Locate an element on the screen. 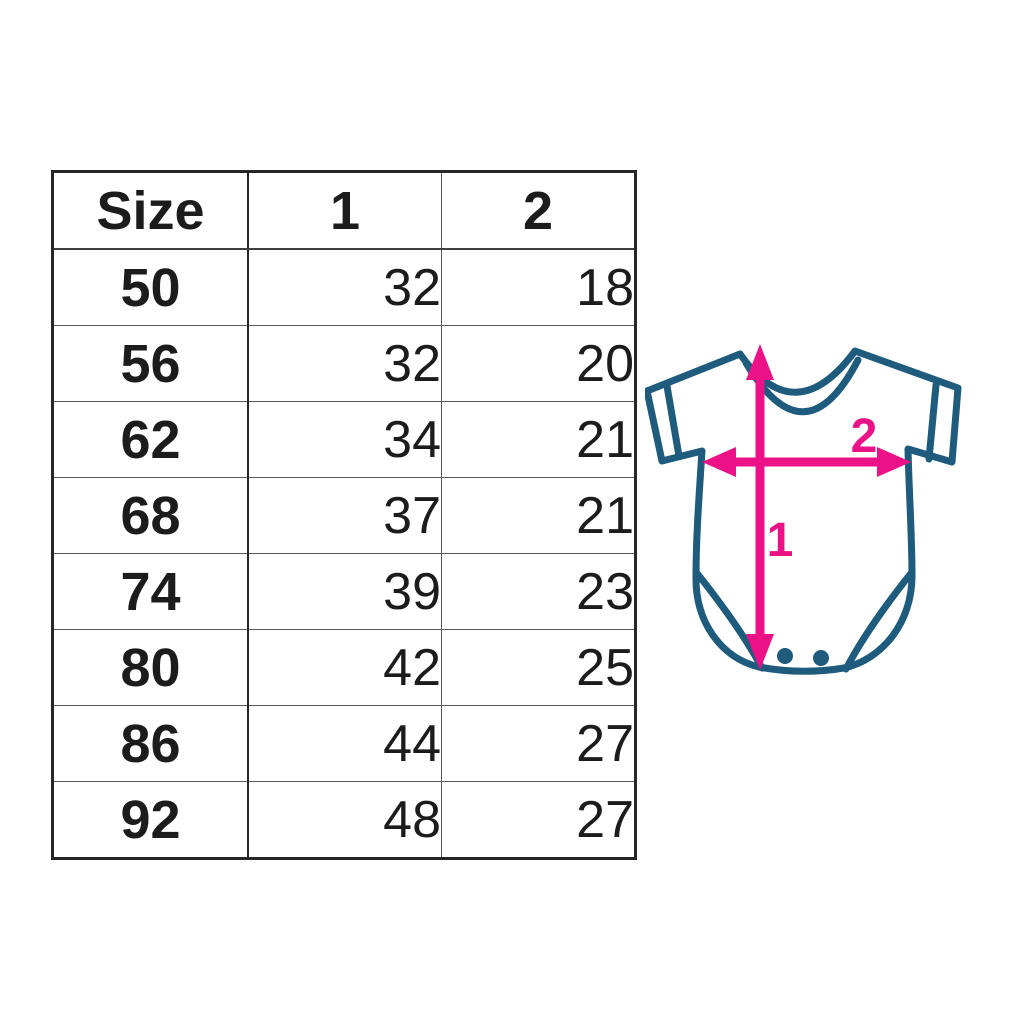 The height and width of the screenshot is (1024, 1024). value-cell: 23 is located at coordinates (538, 591).